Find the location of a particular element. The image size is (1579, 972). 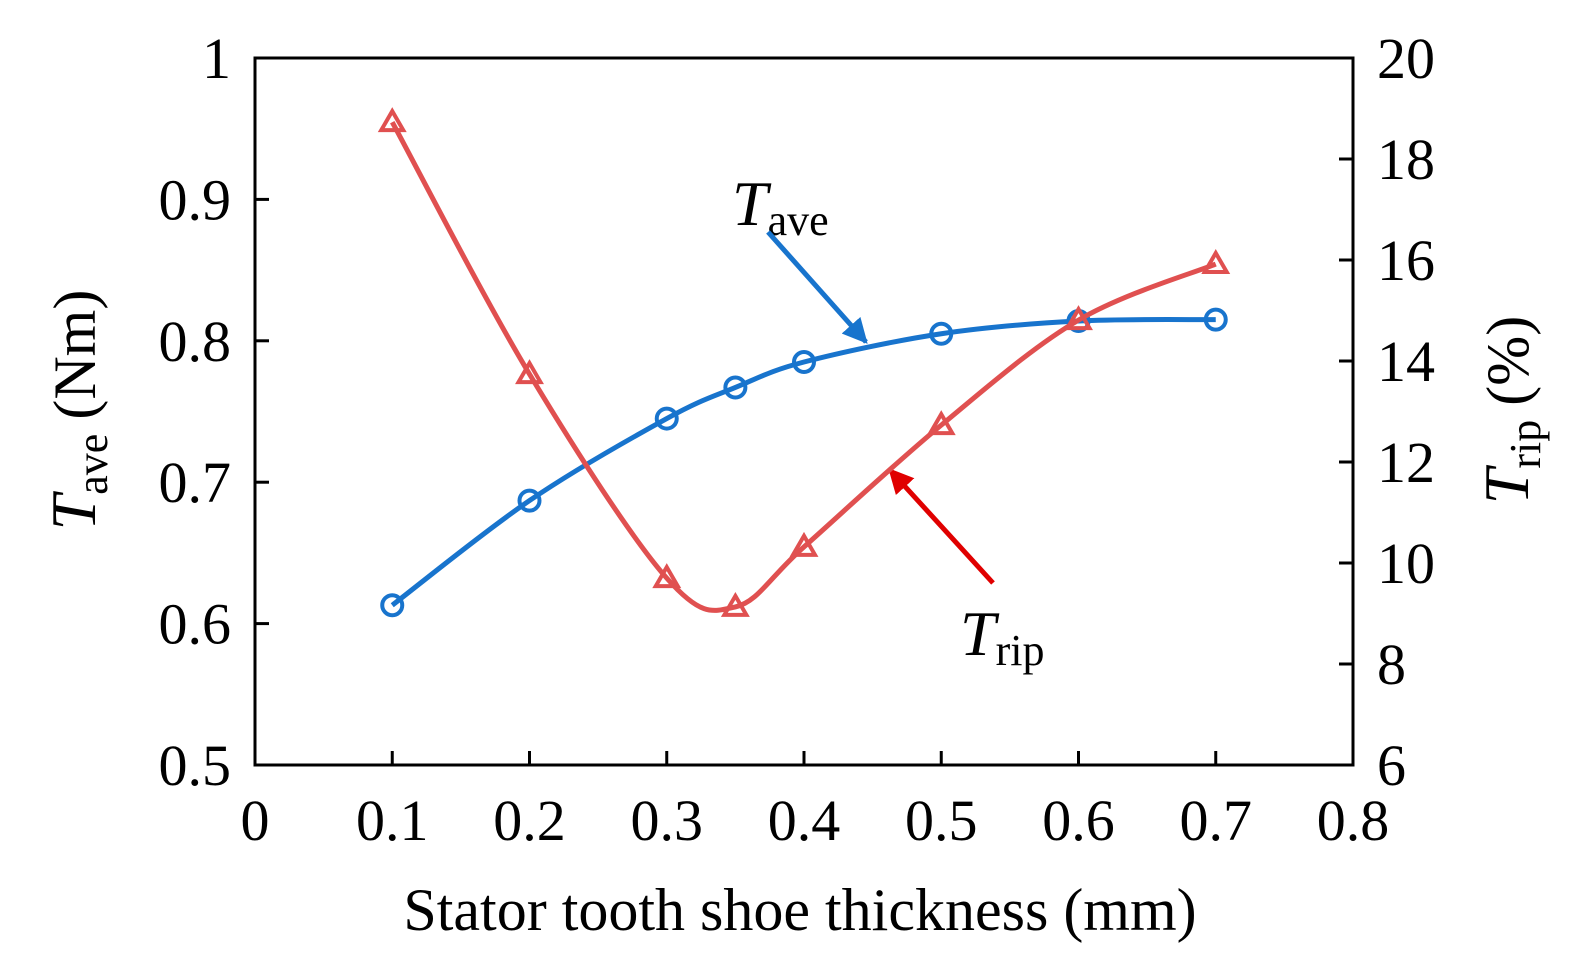

x-tick-label: 0 is located at coordinates (255, 820).